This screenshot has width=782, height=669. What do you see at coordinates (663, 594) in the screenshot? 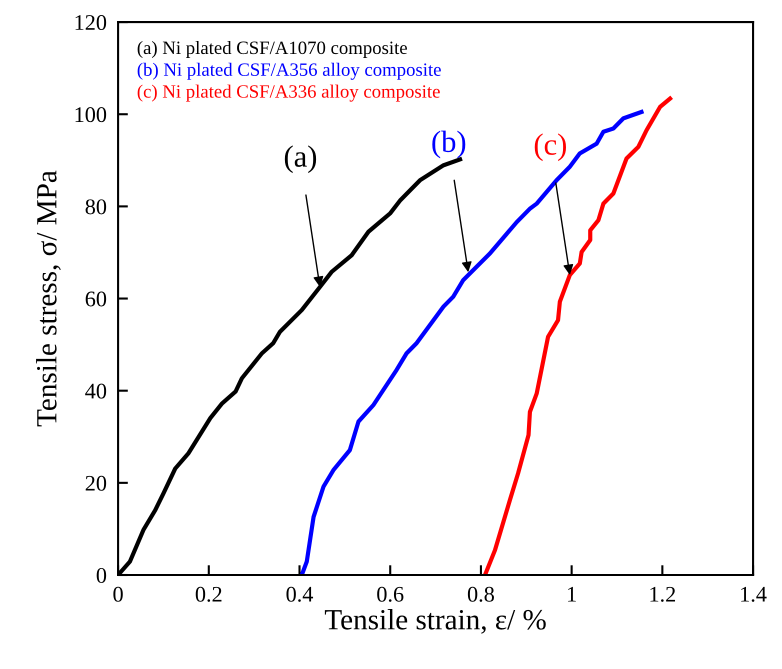
I see `x-tick-label: 1.2` at bounding box center [663, 594].